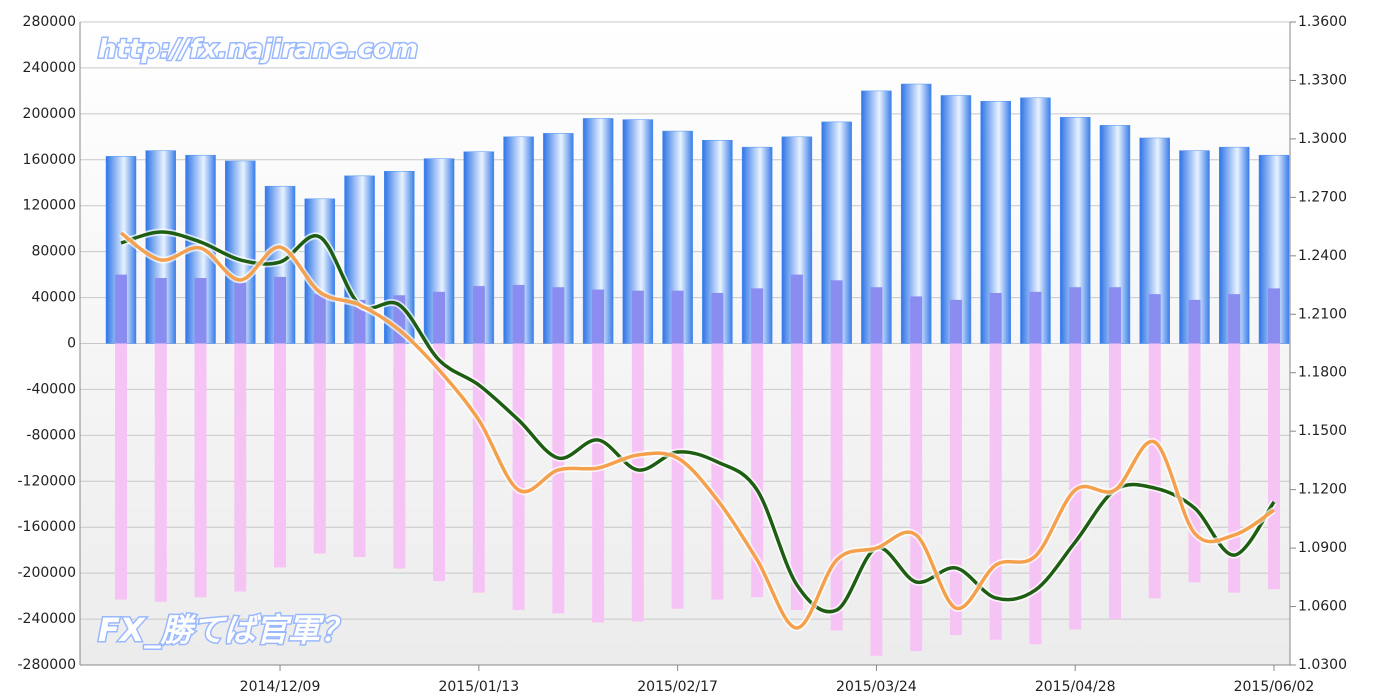 Image resolution: width=1375 pixels, height=697 pixels. I want to click on y-tick-label: 40000, so click(53, 298).